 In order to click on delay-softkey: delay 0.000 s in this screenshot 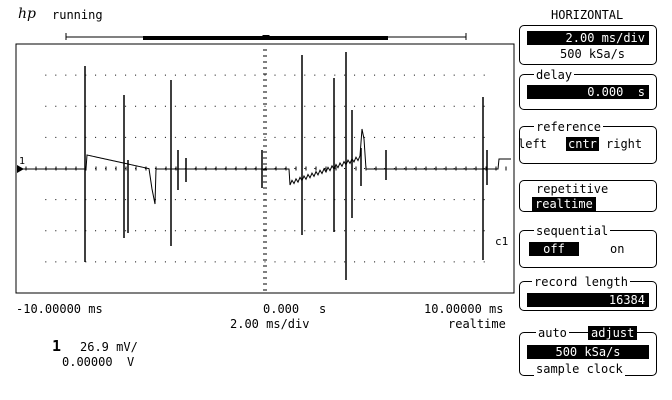, I will do `click(588, 89)`.